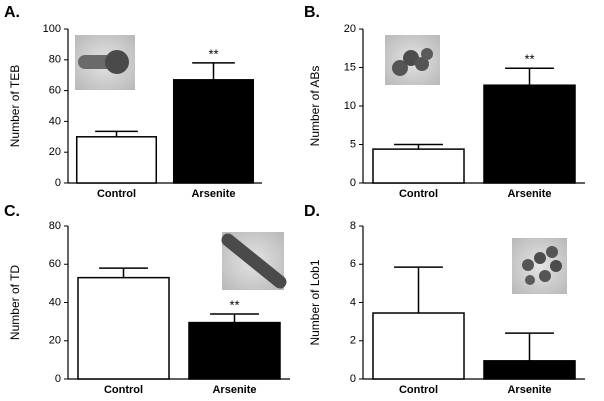  Describe the element at coordinates (12, 211) in the screenshot. I see `panel-label: C.` at that location.